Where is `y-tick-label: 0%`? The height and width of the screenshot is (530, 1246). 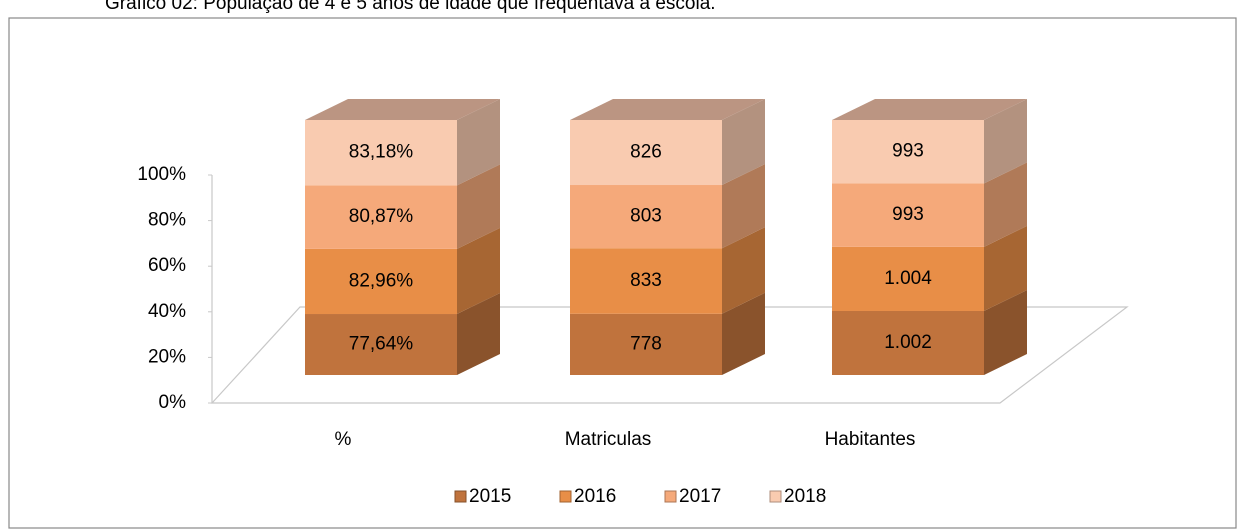
y-tick-label: 0% is located at coordinates (173, 402).